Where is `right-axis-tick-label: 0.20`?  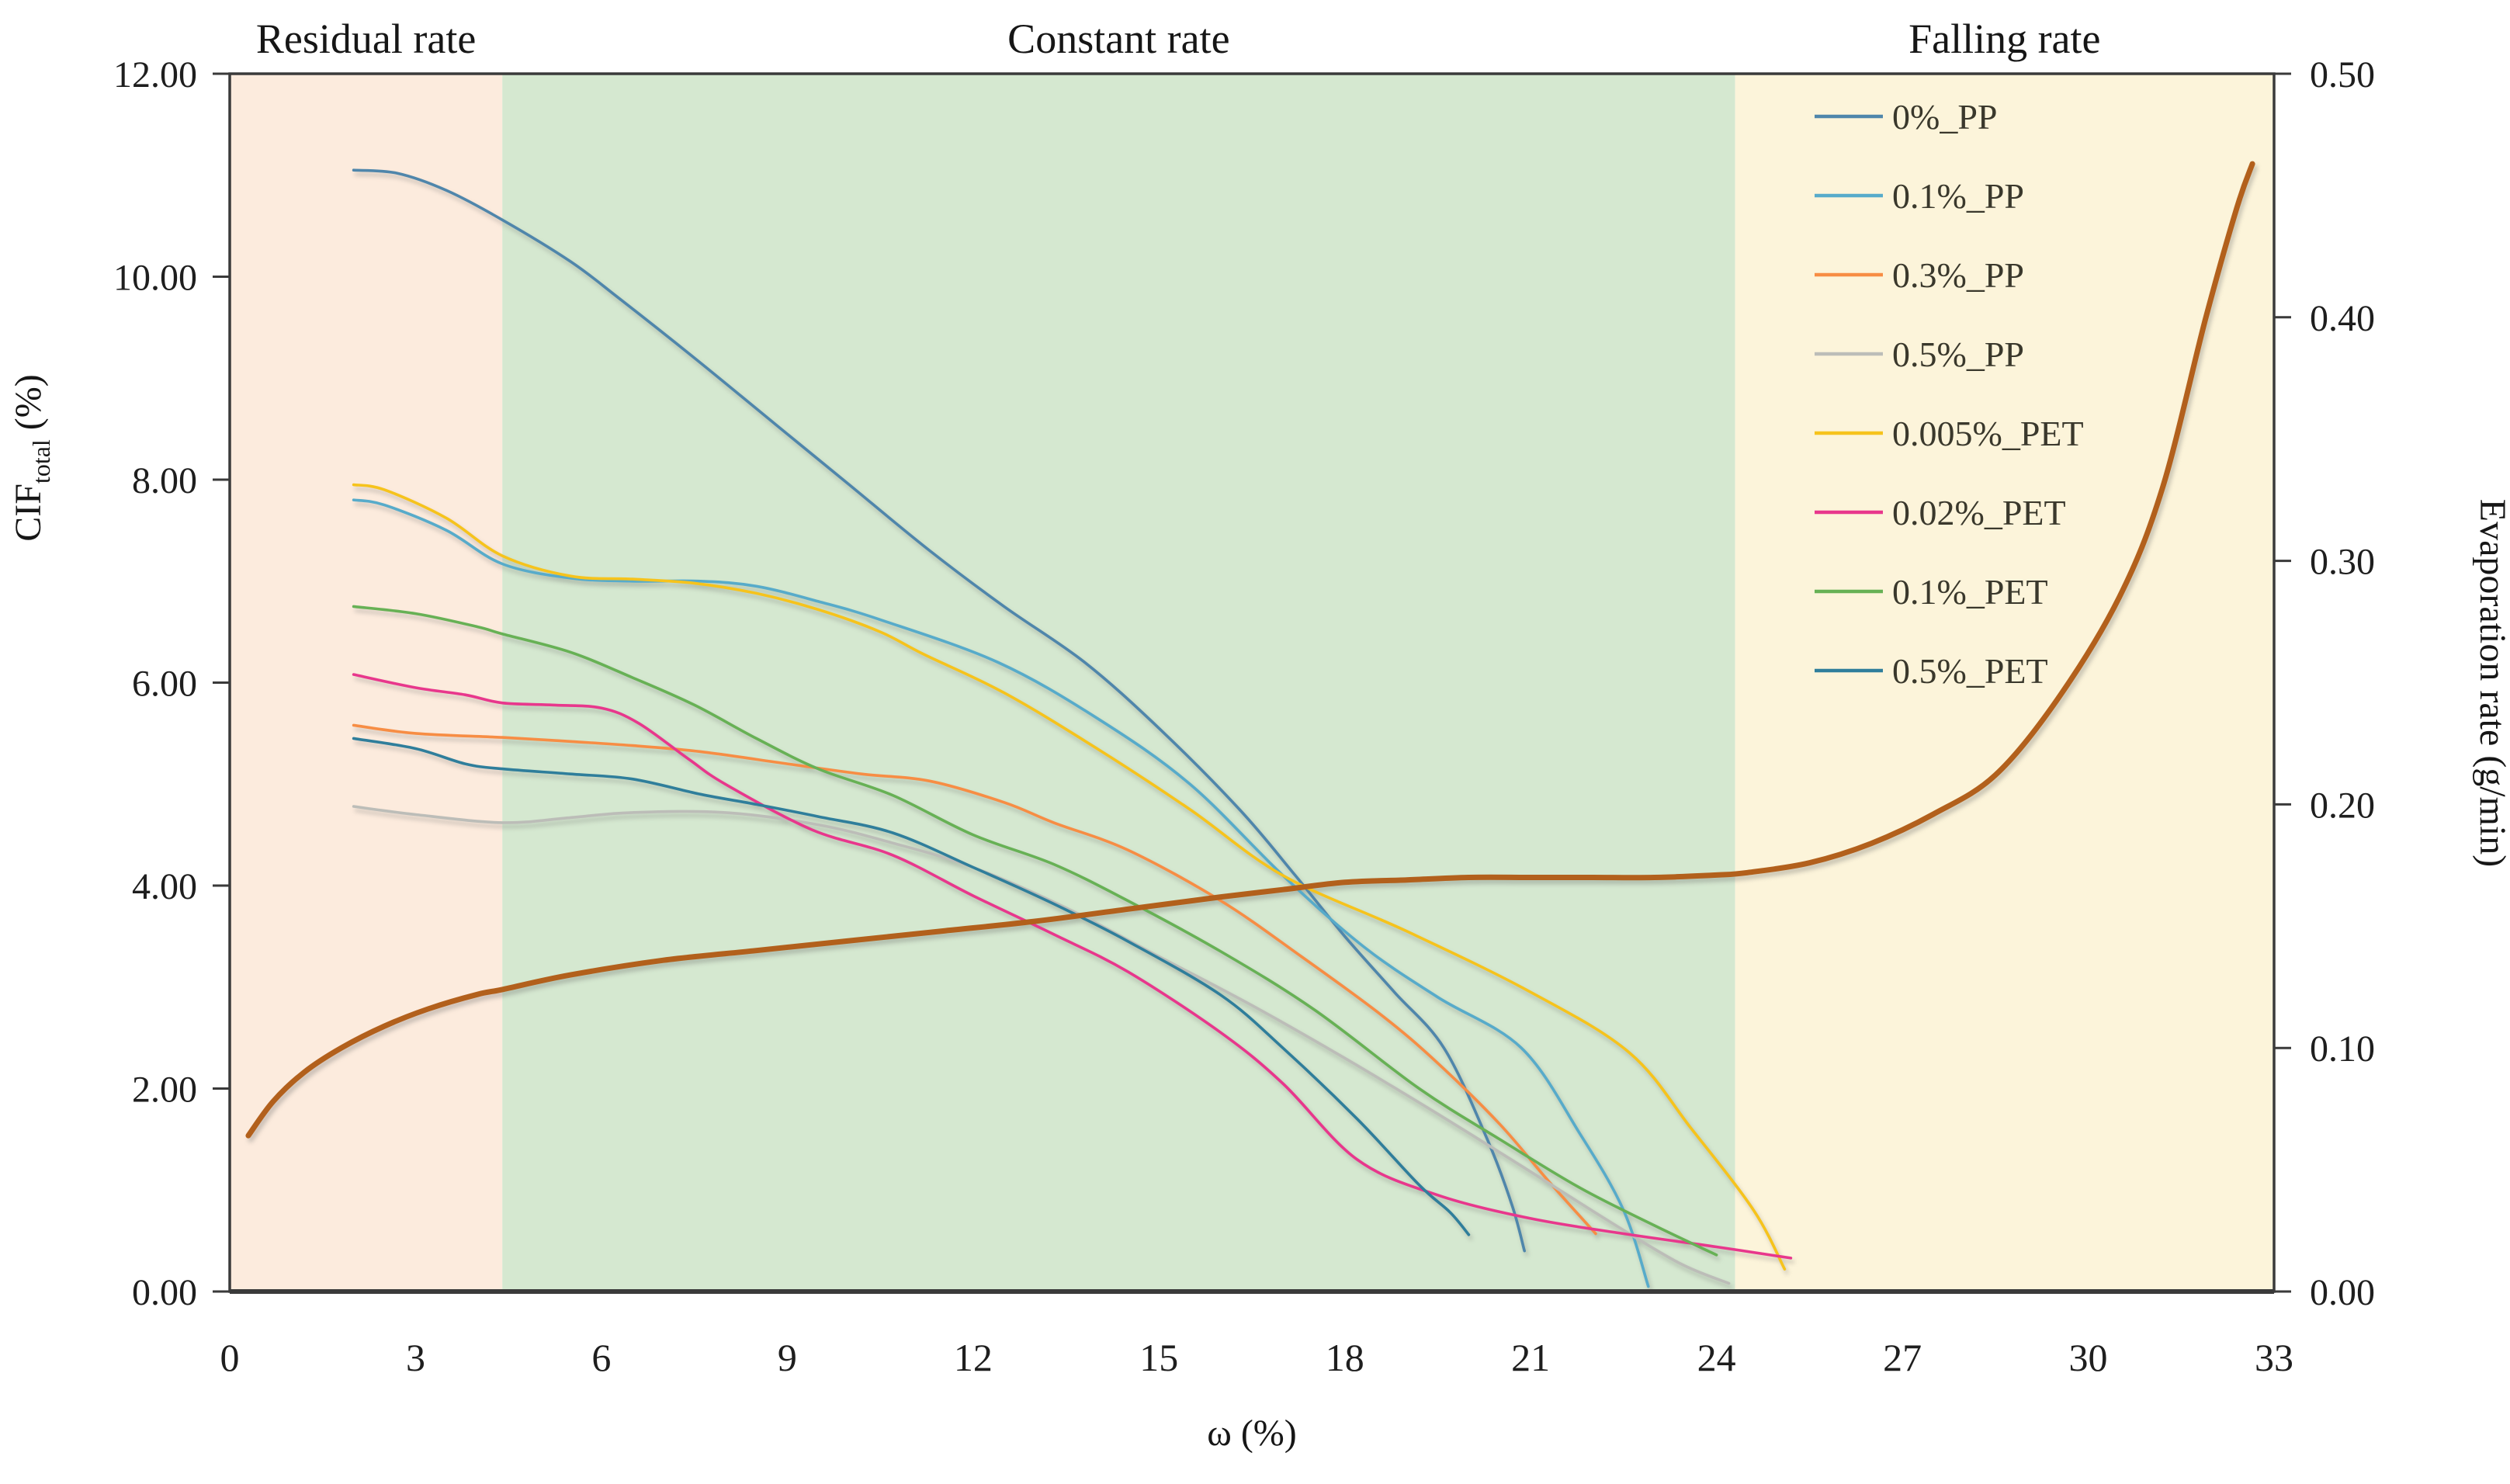
right-axis-tick-label: 0.20 is located at coordinates (2342, 806).